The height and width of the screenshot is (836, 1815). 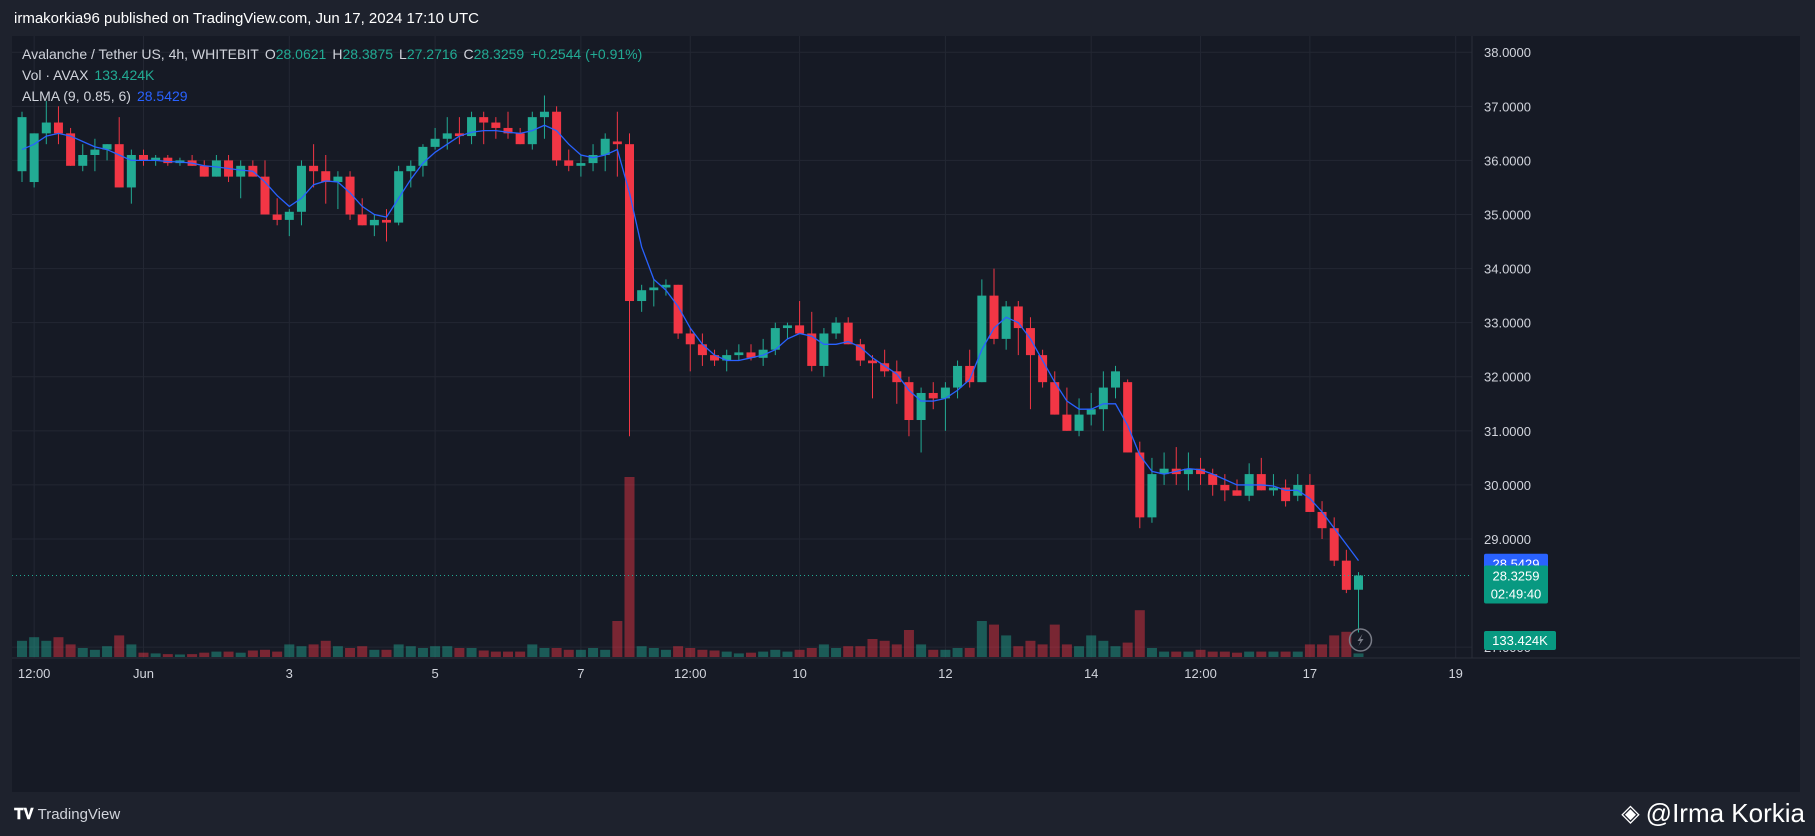 What do you see at coordinates (499, 54) in the screenshot?
I see `close-value: 28.3259` at bounding box center [499, 54].